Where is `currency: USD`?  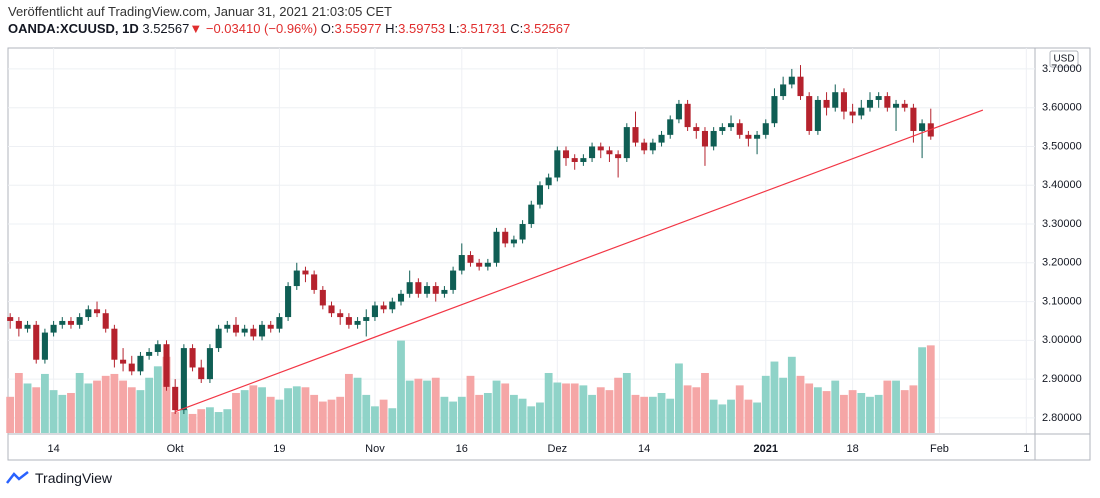 currency: USD is located at coordinates (1063, 59).